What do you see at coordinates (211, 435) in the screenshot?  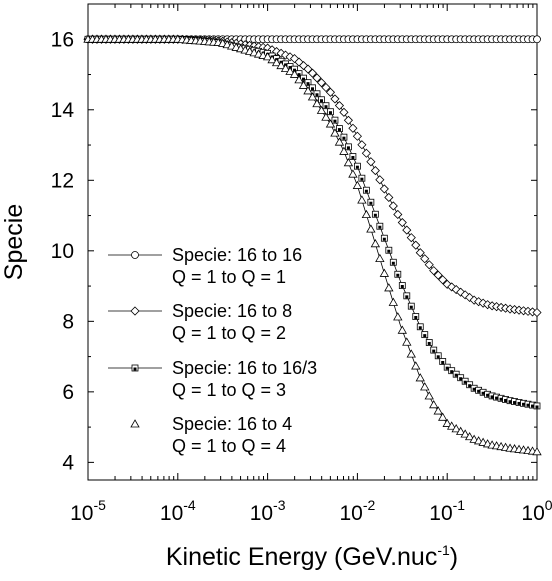 I see `legend-item-4: Specie: 16 to 4Q = 1 to Q = 4` at bounding box center [211, 435].